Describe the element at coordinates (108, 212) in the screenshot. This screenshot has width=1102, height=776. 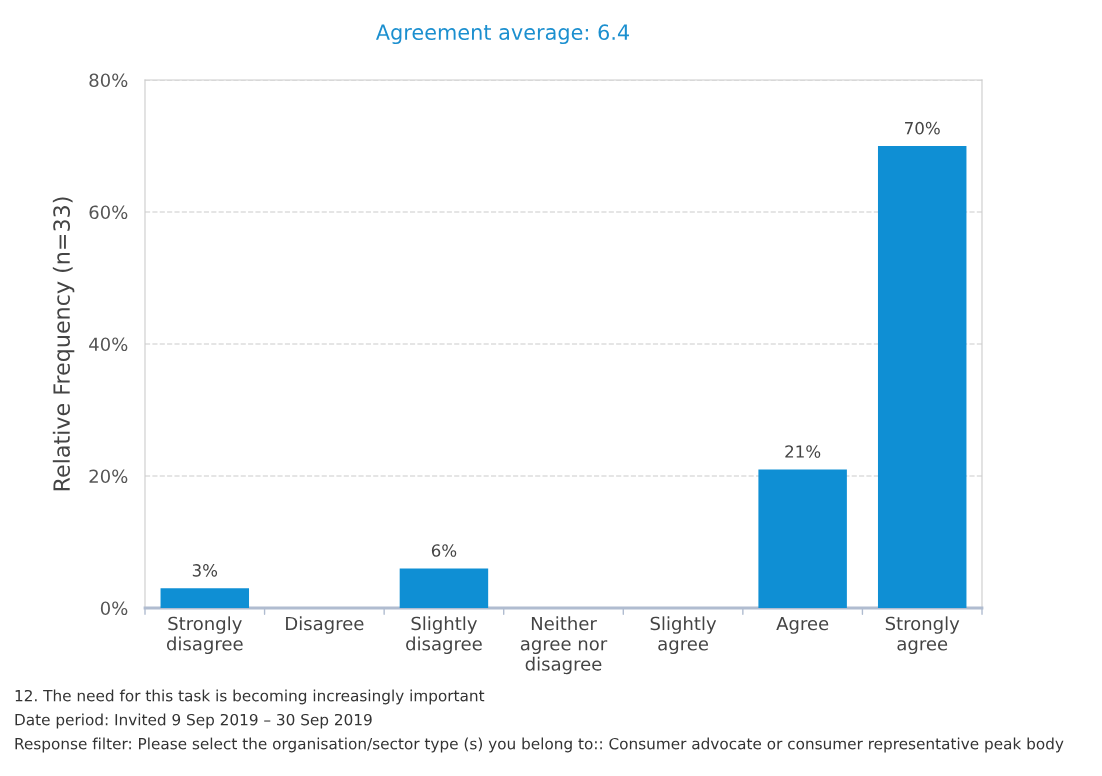
I see `y-tick-label: 60%` at that location.